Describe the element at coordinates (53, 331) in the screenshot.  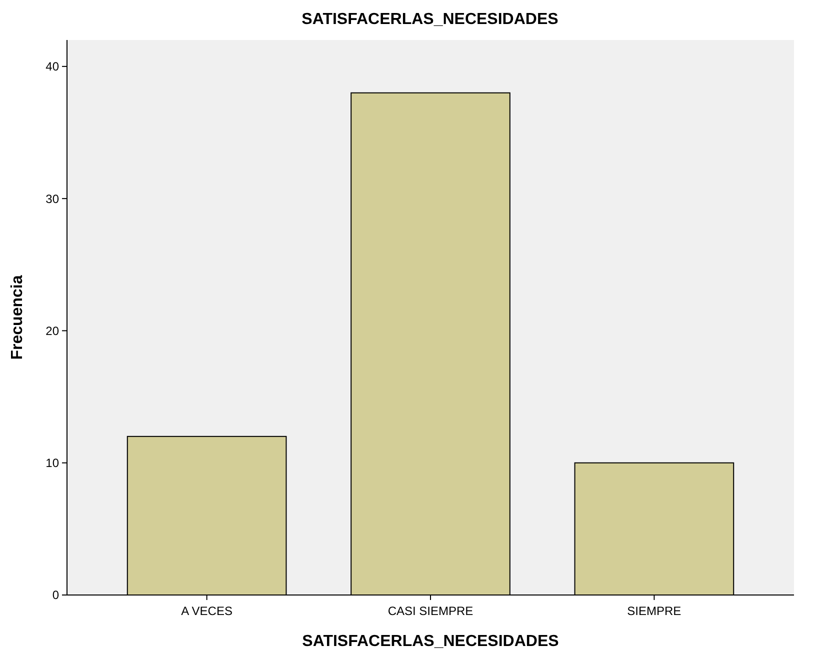
I see `y-tick-label: 20` at that location.